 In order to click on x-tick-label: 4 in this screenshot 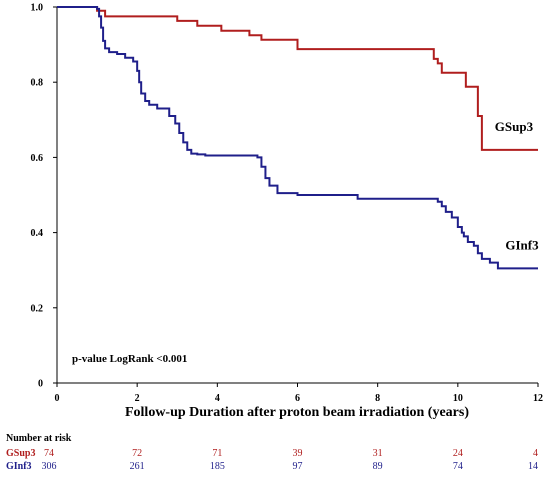, I will do `click(217, 398)`.